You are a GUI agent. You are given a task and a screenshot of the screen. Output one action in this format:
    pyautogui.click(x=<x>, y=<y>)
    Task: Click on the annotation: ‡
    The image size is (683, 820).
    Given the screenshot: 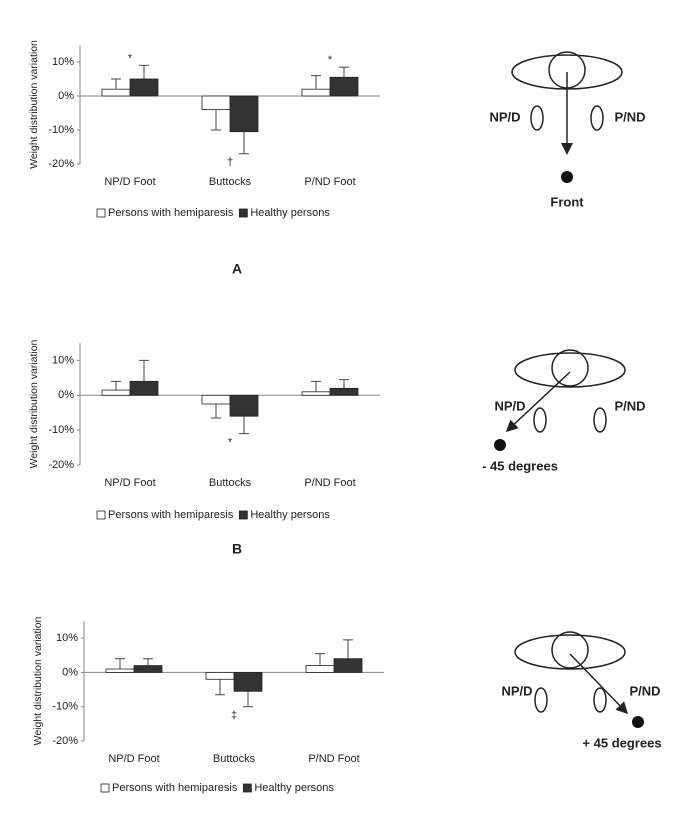 What is the action you would take?
    pyautogui.click(x=234, y=716)
    